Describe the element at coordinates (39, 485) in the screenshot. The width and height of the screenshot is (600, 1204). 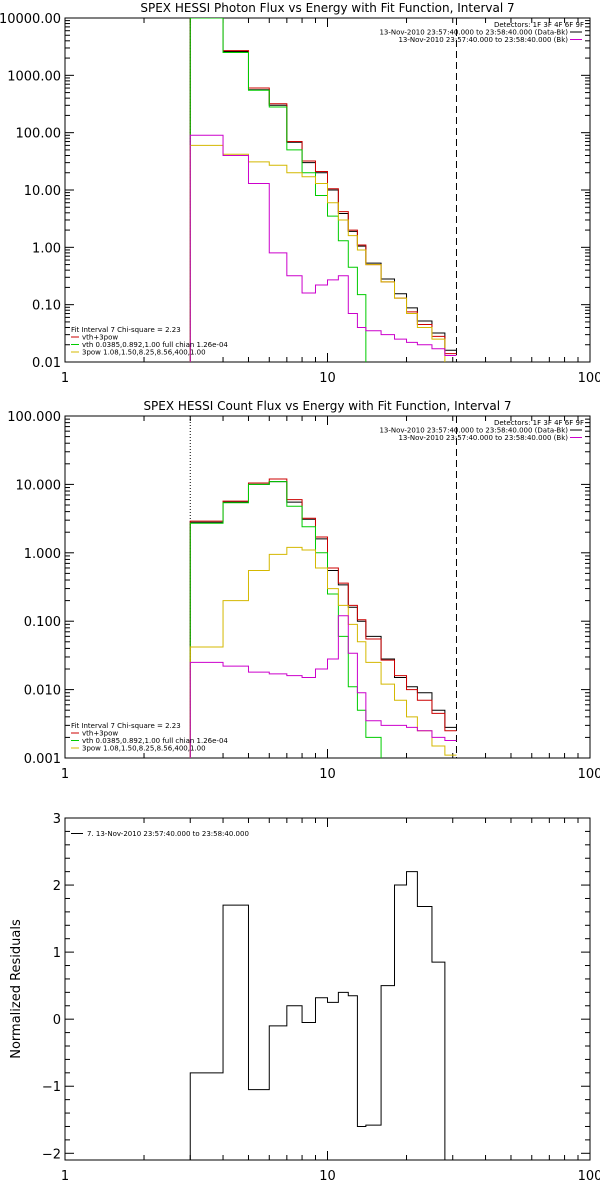
I see `y-tick-label: 10.000` at that location.